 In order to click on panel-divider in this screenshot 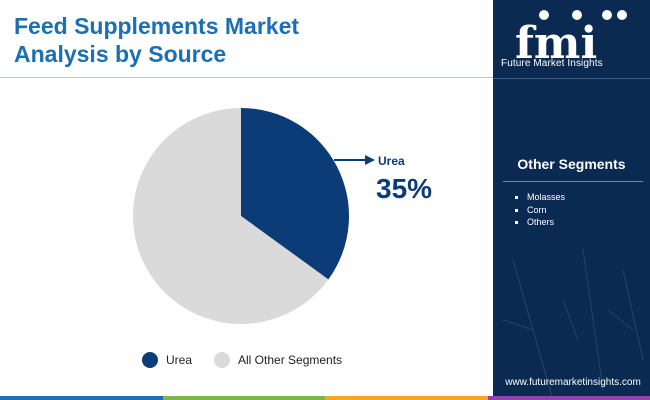, I will do `click(571, 78)`.